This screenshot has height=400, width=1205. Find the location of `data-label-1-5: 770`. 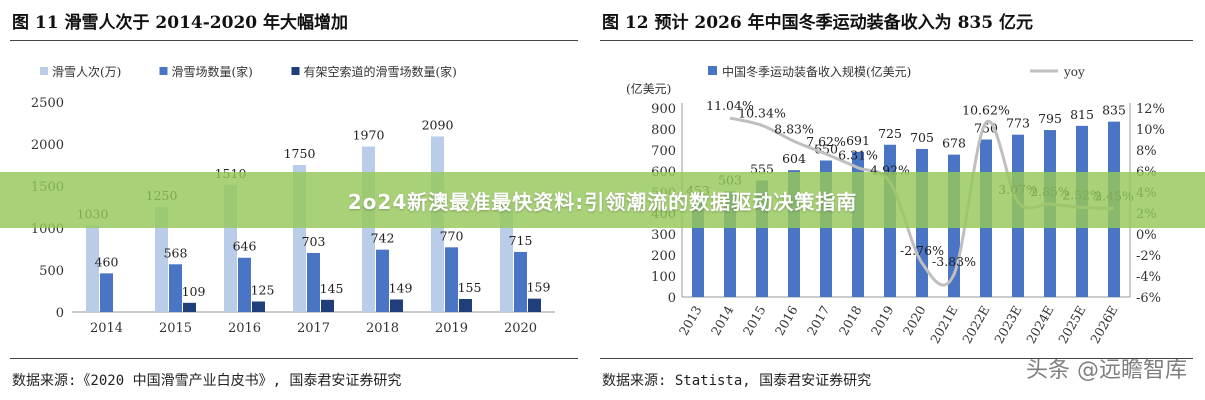

data-label-1-5: 770 is located at coordinates (452, 235).